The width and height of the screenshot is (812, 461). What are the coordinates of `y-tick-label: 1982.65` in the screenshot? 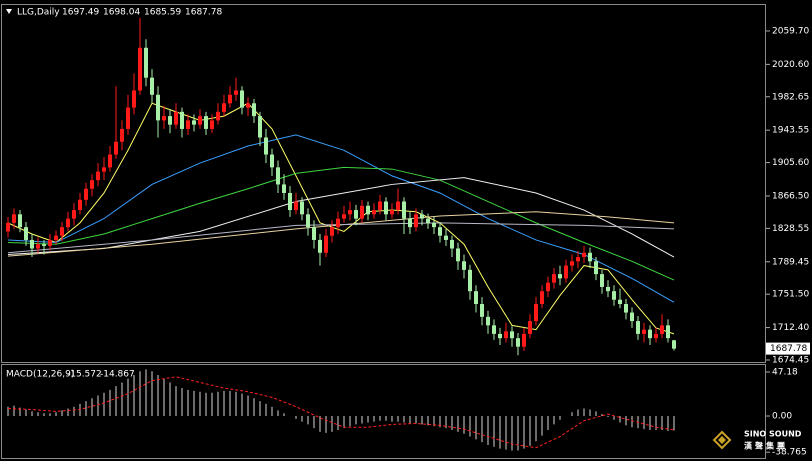 It's located at (790, 97).